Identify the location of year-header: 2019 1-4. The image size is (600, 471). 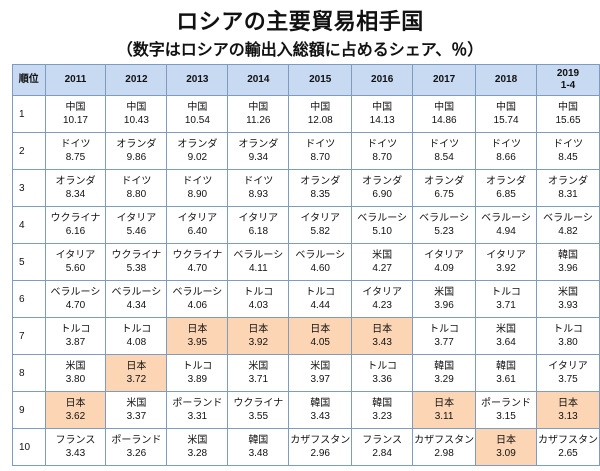
(568, 80).